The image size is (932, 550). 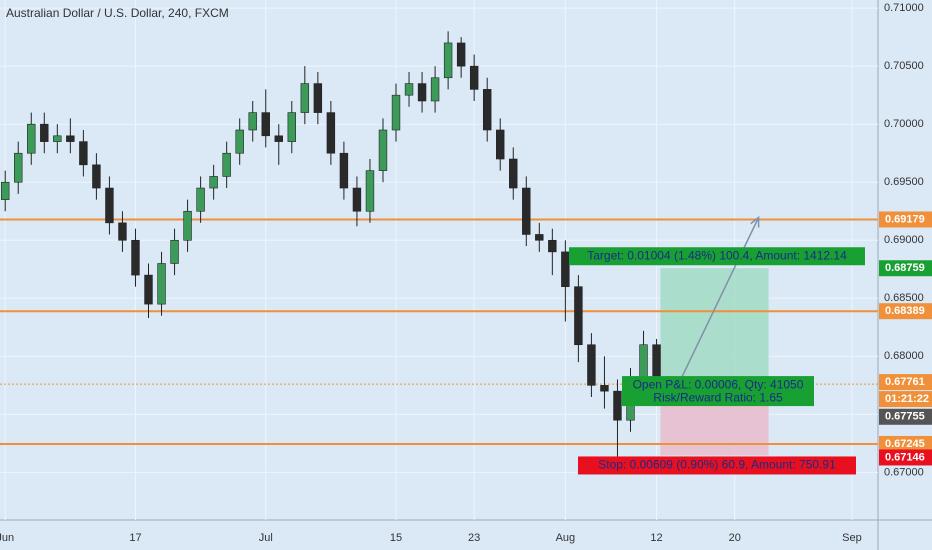 What do you see at coordinates (714, 326) in the screenshot?
I see `profit-zone` at bounding box center [714, 326].